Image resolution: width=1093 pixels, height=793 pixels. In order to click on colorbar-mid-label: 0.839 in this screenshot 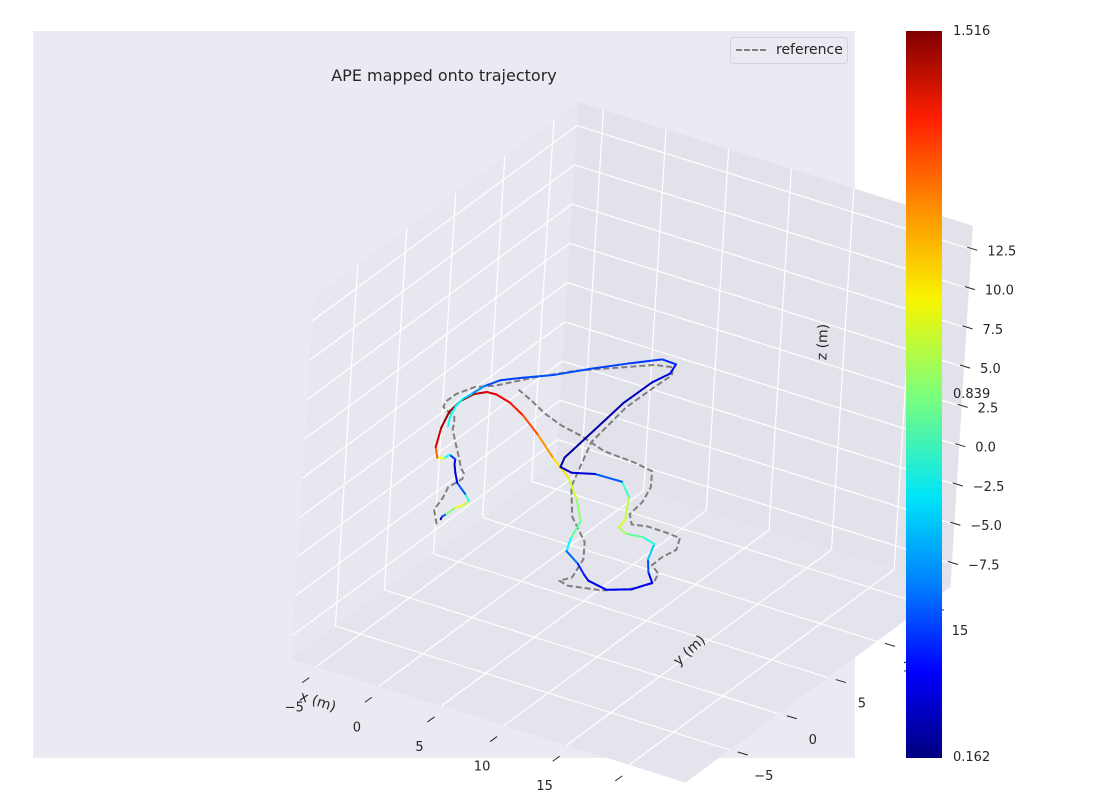, I will do `click(972, 394)`.